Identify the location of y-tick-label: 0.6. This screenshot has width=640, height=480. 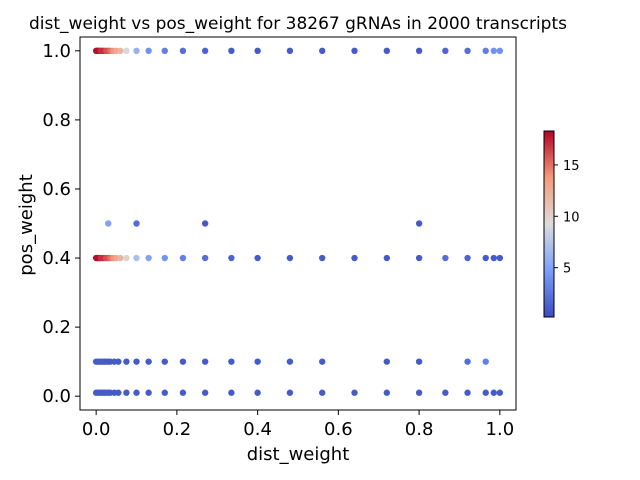
(56, 189).